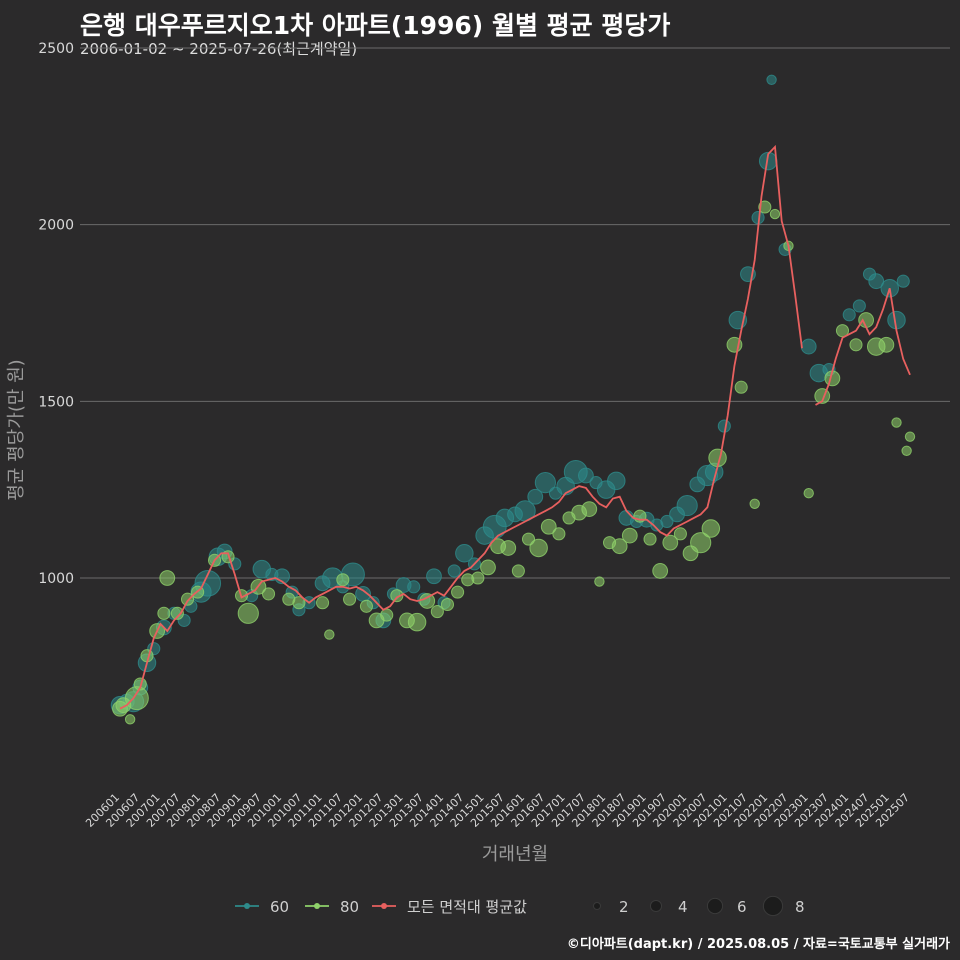 Image resolution: width=960 pixels, height=960 pixels. Describe the element at coordinates (279, 907) in the screenshot. I see `legend-label-0: 60` at that location.